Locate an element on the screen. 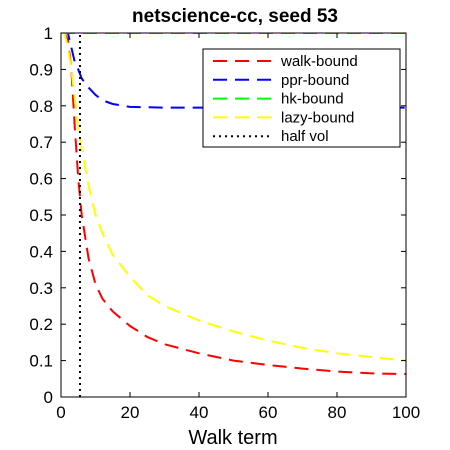  y-tick-label: 0.2 is located at coordinates (41, 324).